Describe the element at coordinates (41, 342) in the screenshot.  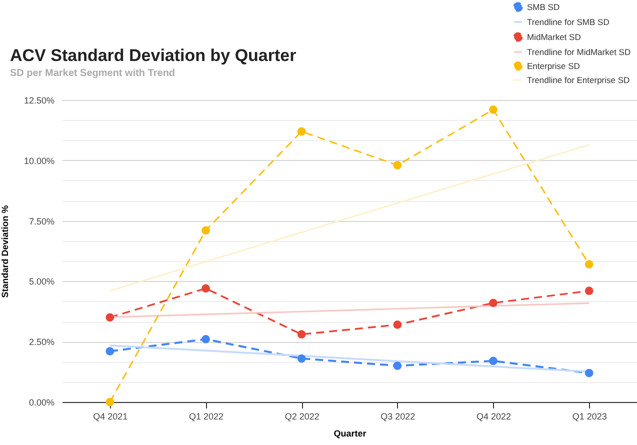
I see `y-tick-label: 2.50%` at that location.